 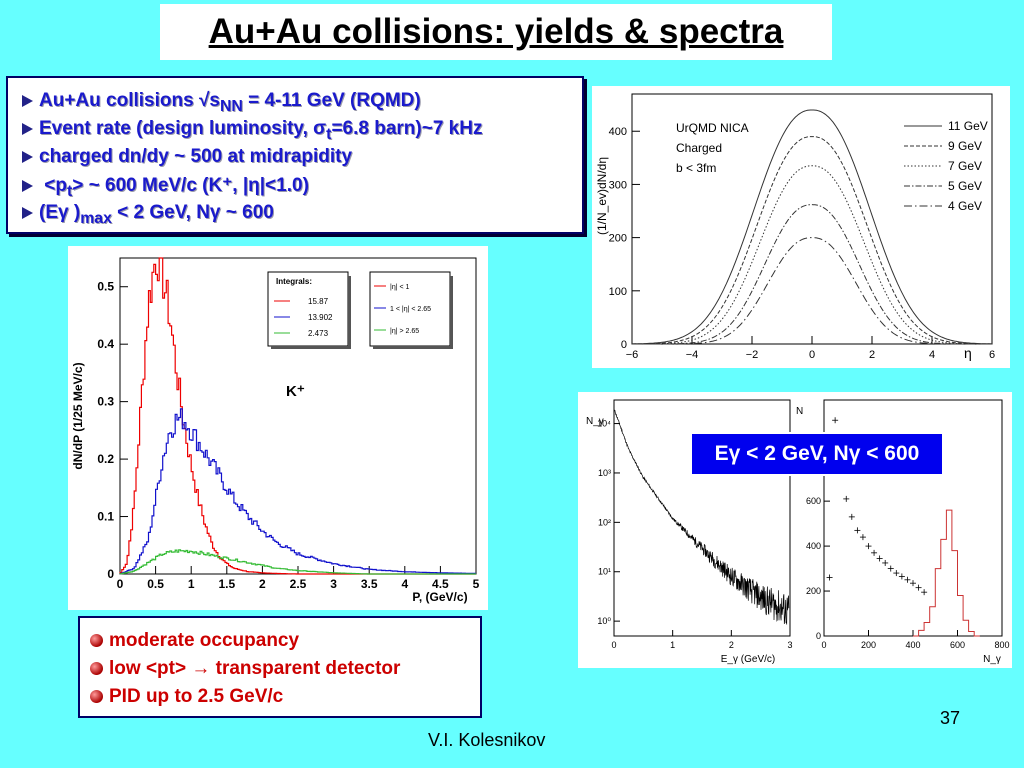 I want to click on energy-spectrum-line, so click(x=702, y=517).